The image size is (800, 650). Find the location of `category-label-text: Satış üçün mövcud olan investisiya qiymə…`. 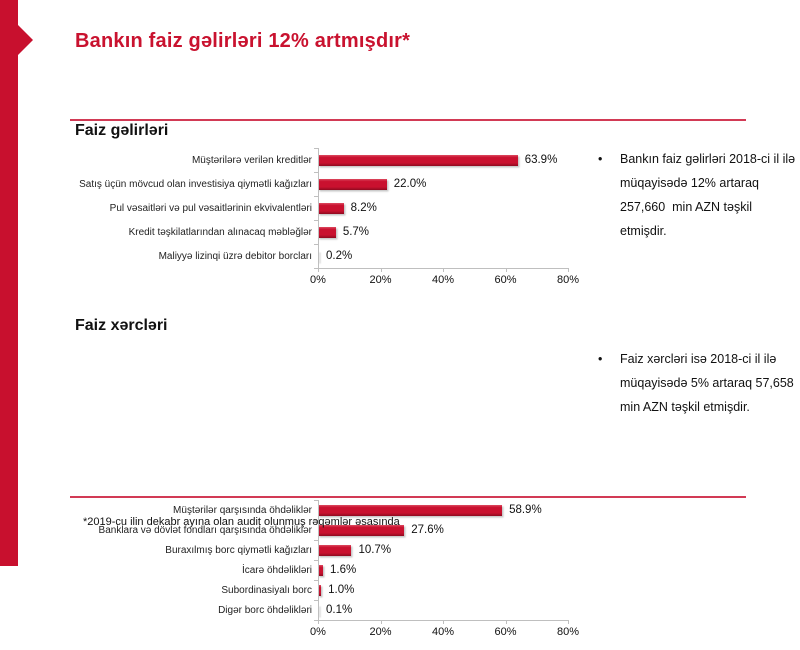

category-label-text: Satış üçün mövcud olan investisiya qiymə… is located at coordinates (195, 184).